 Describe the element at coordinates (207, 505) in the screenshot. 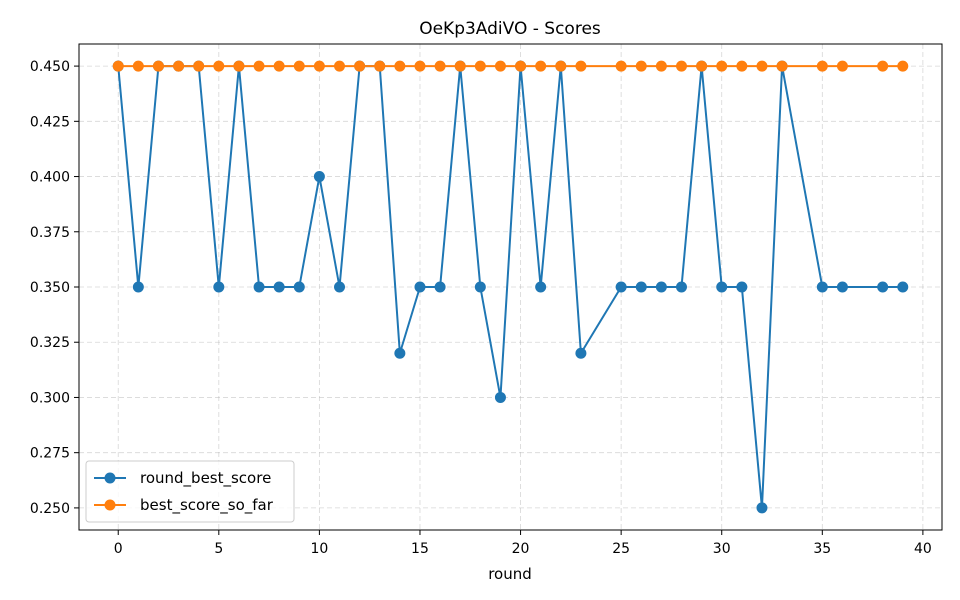

I see `legend-label-best-score-so-far: best_score_so_far` at that location.